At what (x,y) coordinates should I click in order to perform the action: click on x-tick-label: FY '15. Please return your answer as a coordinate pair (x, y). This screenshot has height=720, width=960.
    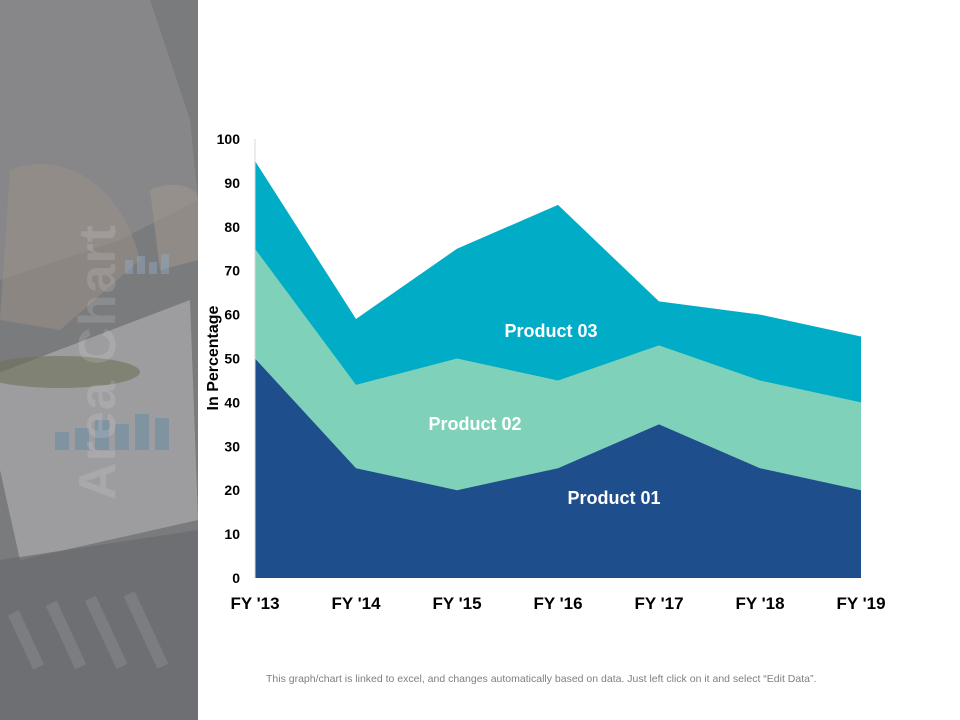
    Looking at the image, I should click on (456, 603).